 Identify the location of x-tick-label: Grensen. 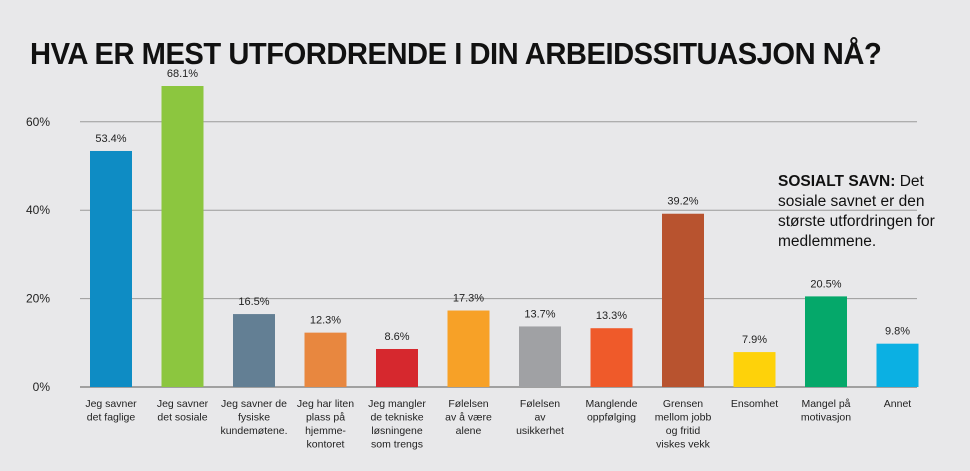
(683, 404).